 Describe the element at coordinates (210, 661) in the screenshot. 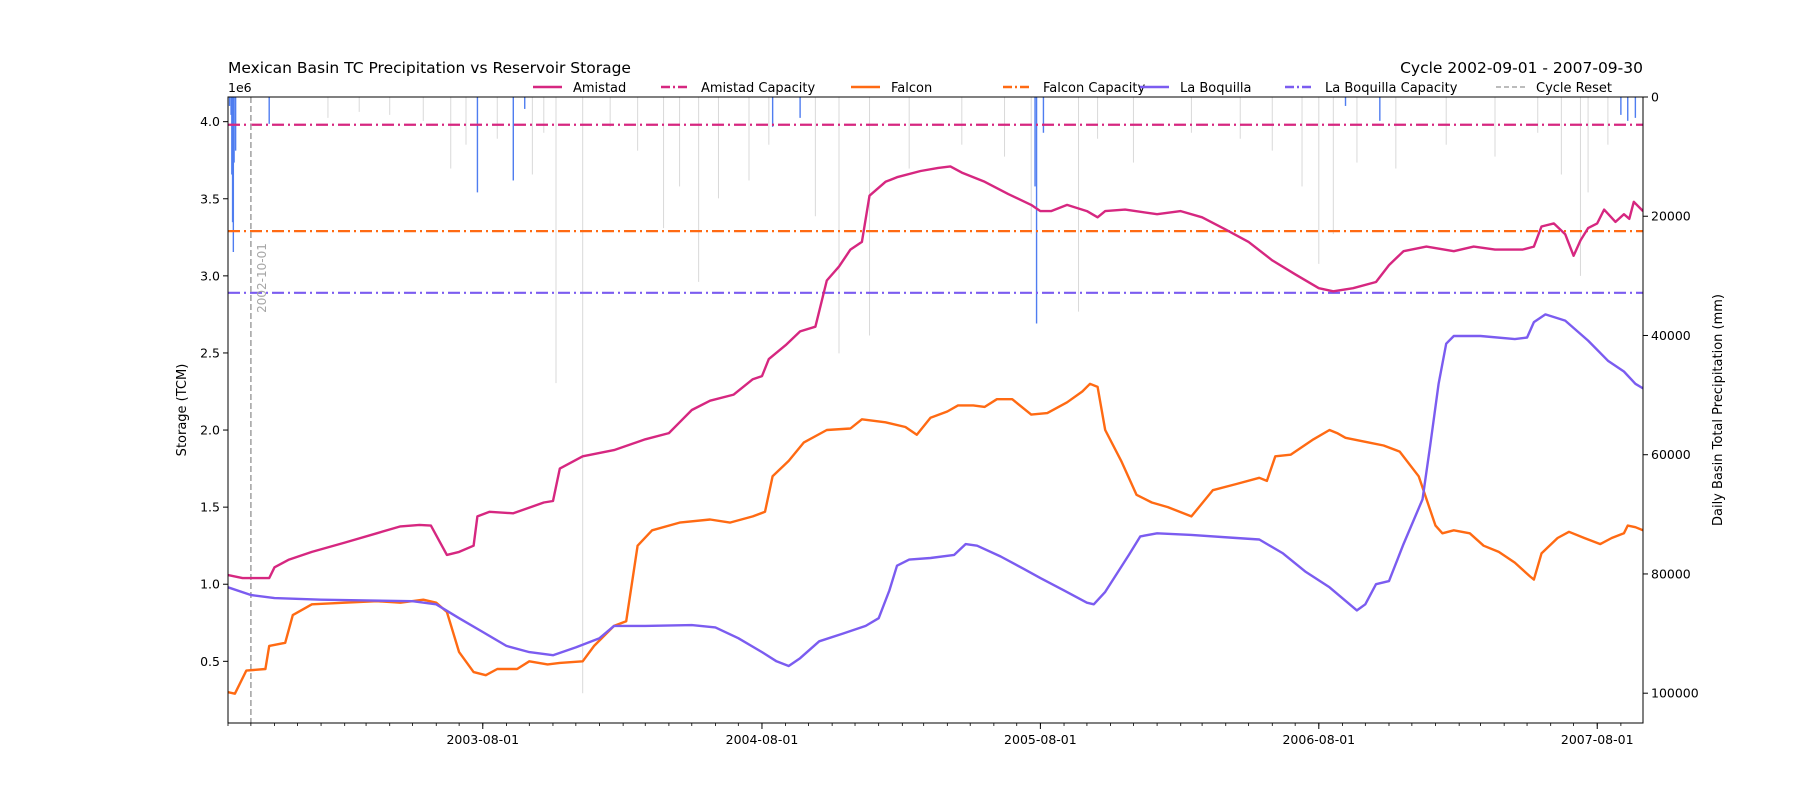

I see `y-tick-label: 0.5` at that location.